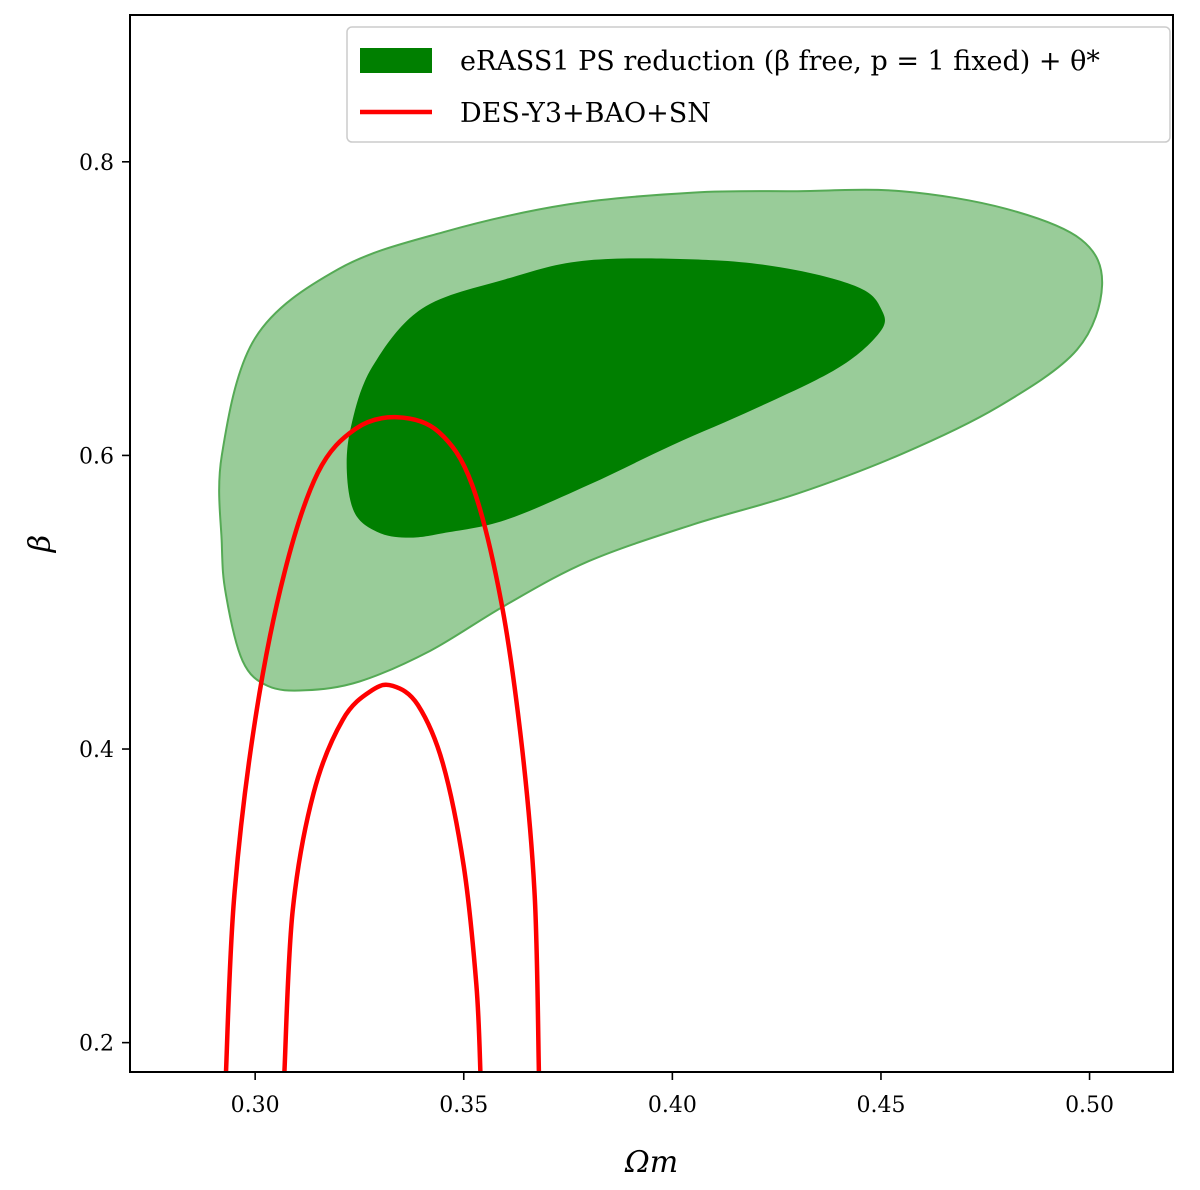 This screenshot has height=1190, width=1200. What do you see at coordinates (96, 163) in the screenshot?
I see `y-tick-label: 0.8` at bounding box center [96, 163].